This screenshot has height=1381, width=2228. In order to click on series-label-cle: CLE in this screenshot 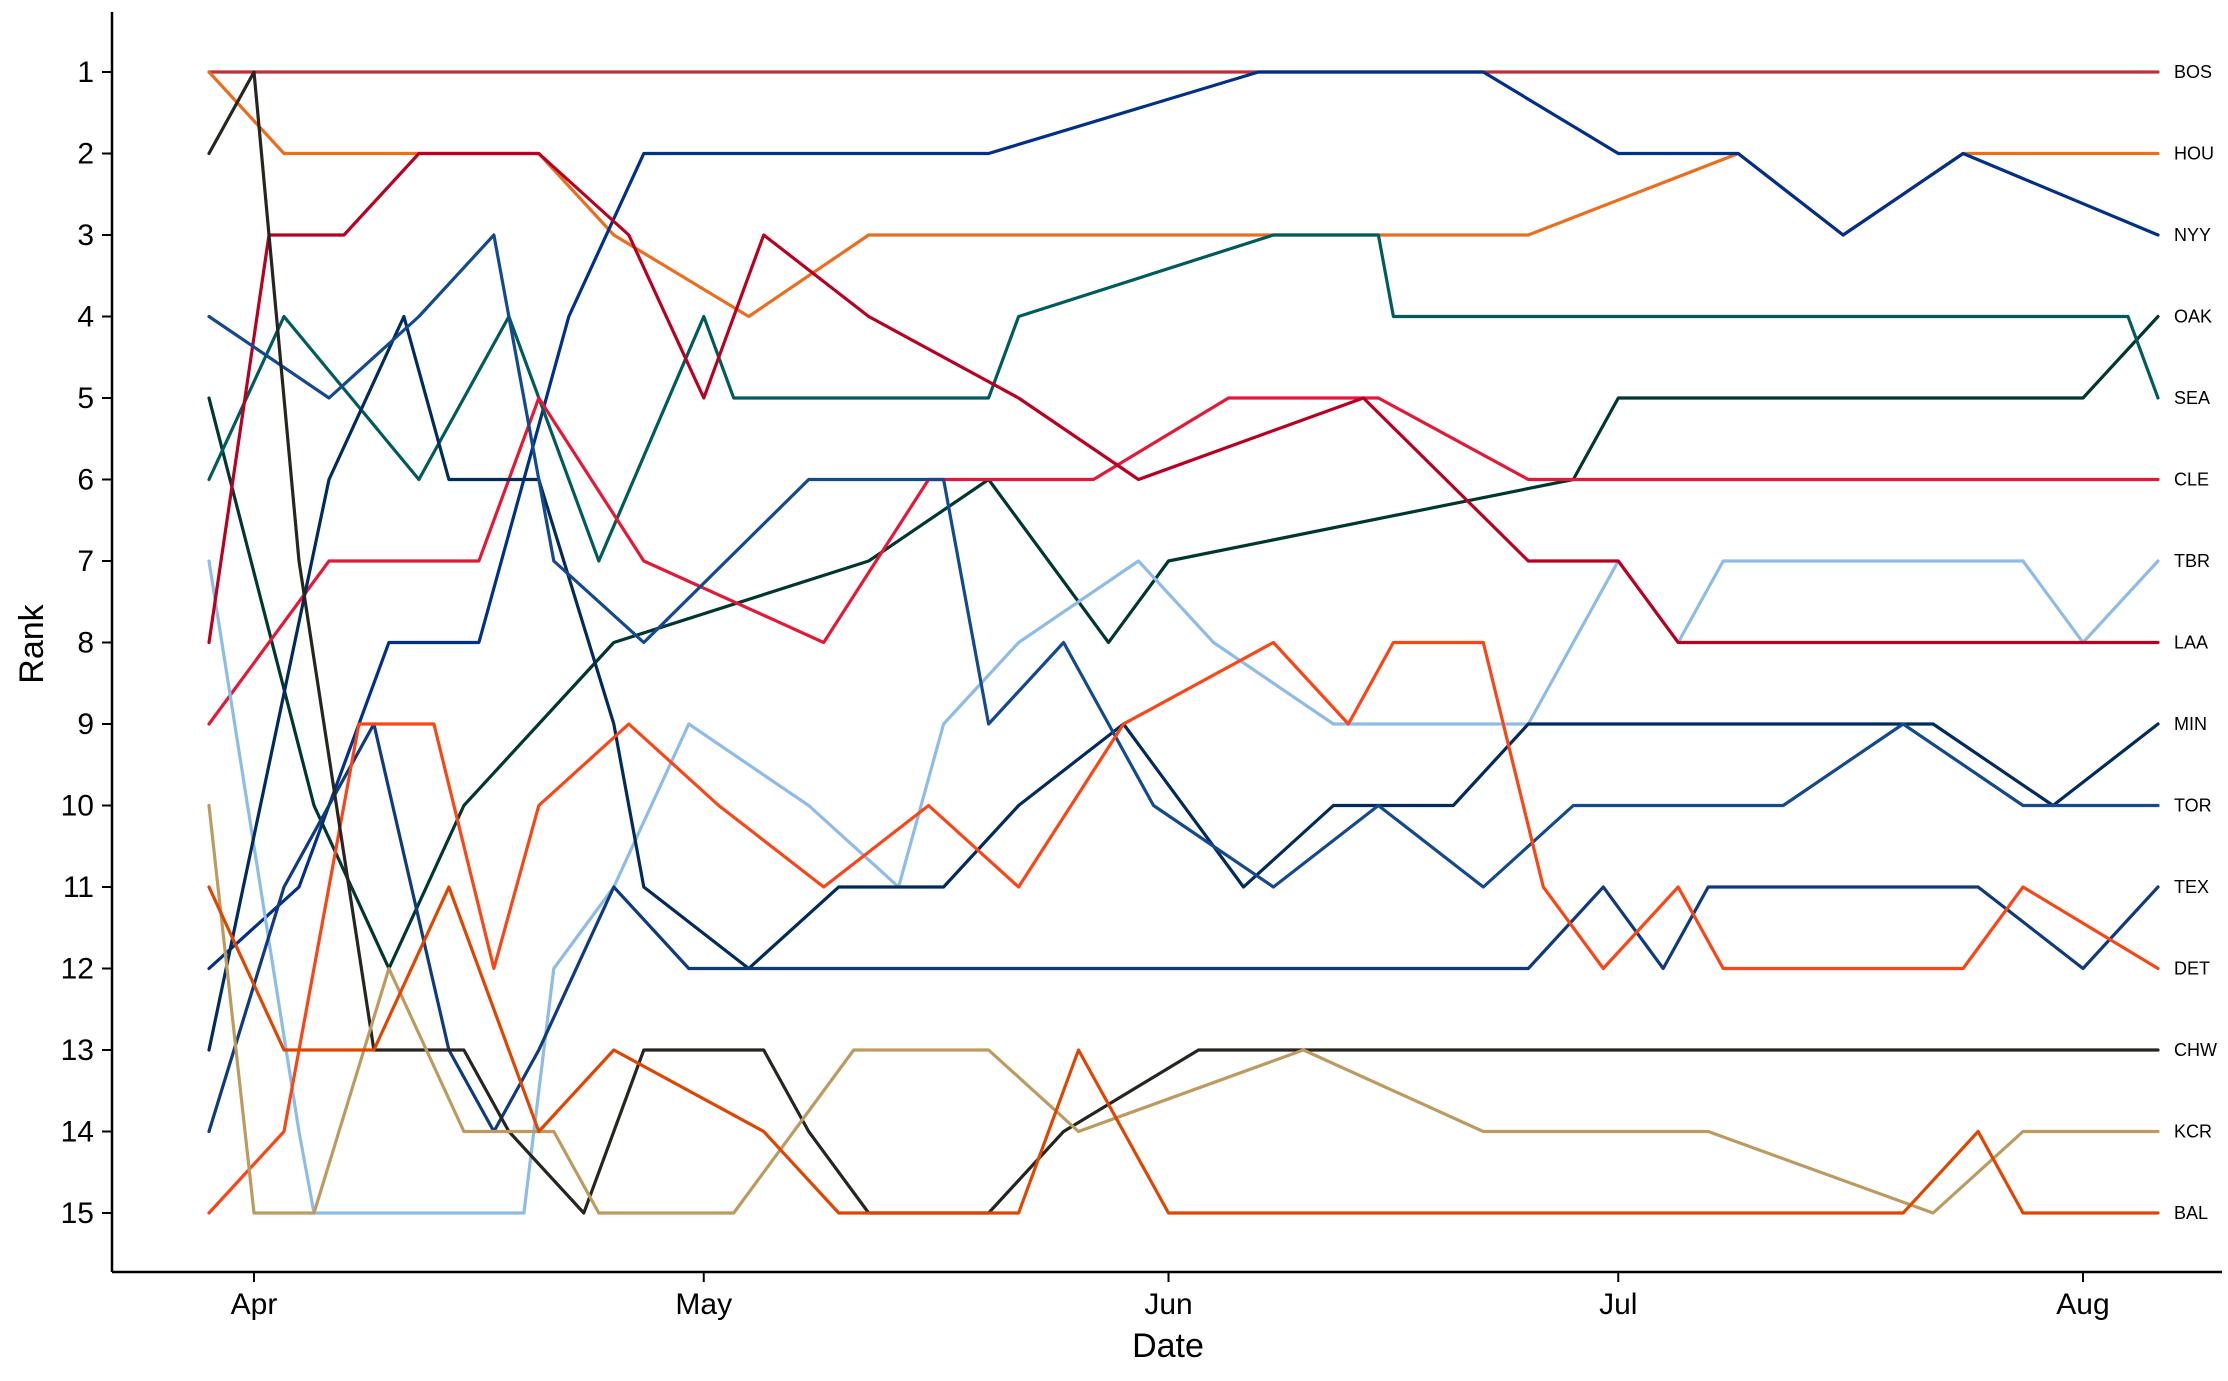, I will do `click(2191, 480)`.